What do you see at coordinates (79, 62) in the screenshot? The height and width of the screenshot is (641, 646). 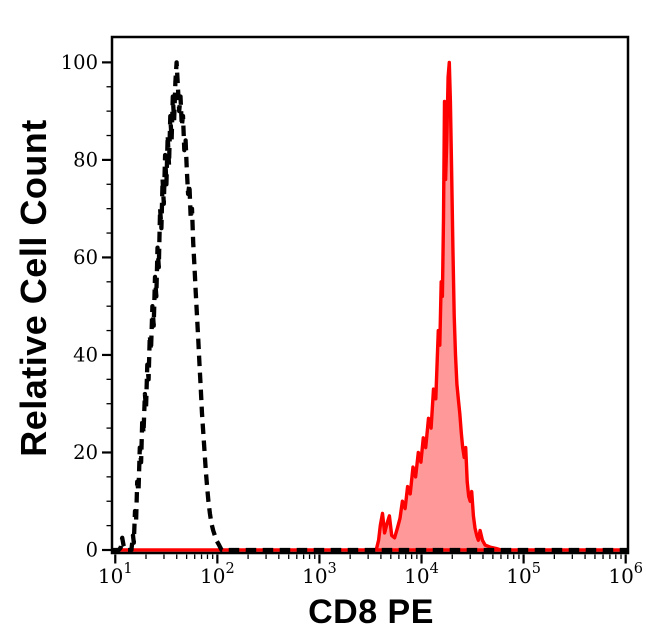 I see `y-tick-label: 100` at bounding box center [79, 62].